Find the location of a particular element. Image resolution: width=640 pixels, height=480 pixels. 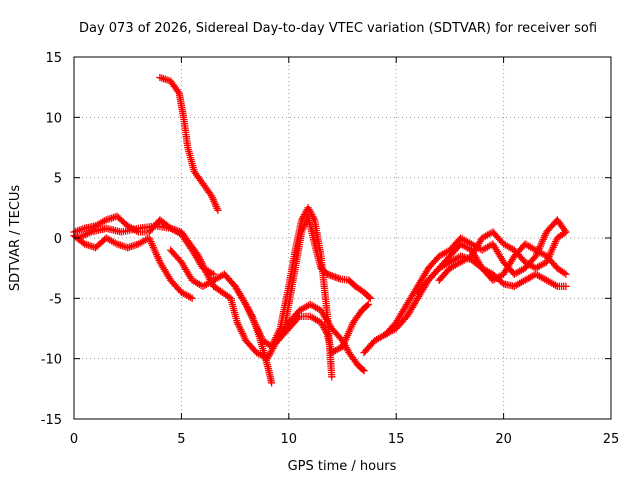

x-tick-label: 0 is located at coordinates (74, 439).